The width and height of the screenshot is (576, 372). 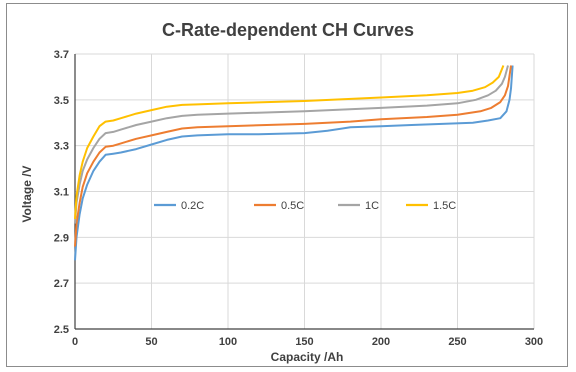 I want to click on legend: 0.2C 0.5C 1C 1.5C, so click(x=305, y=206).